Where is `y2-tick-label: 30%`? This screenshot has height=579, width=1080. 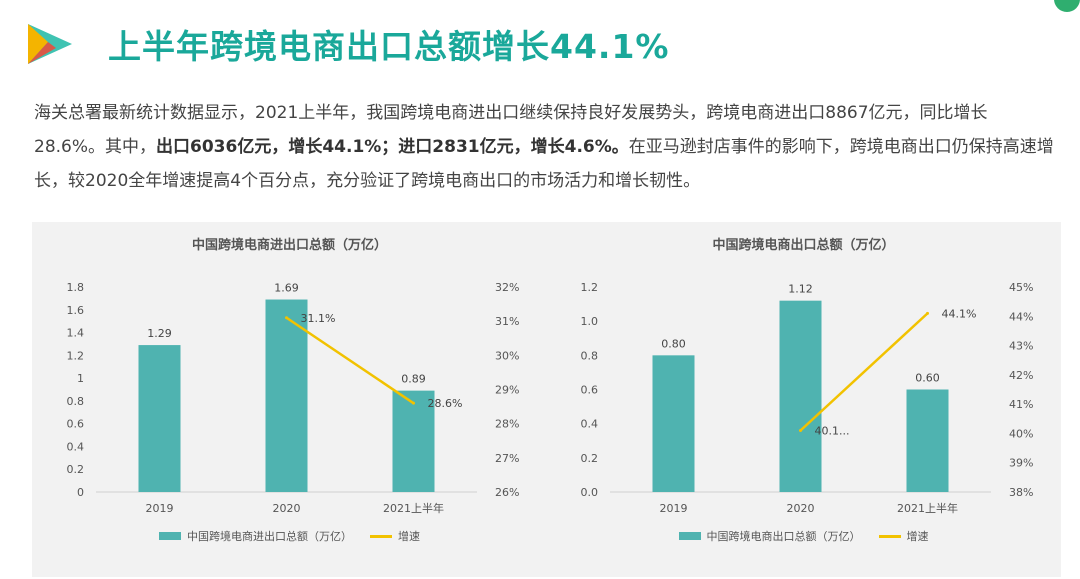
y2-tick-label: 30% is located at coordinates (507, 355).